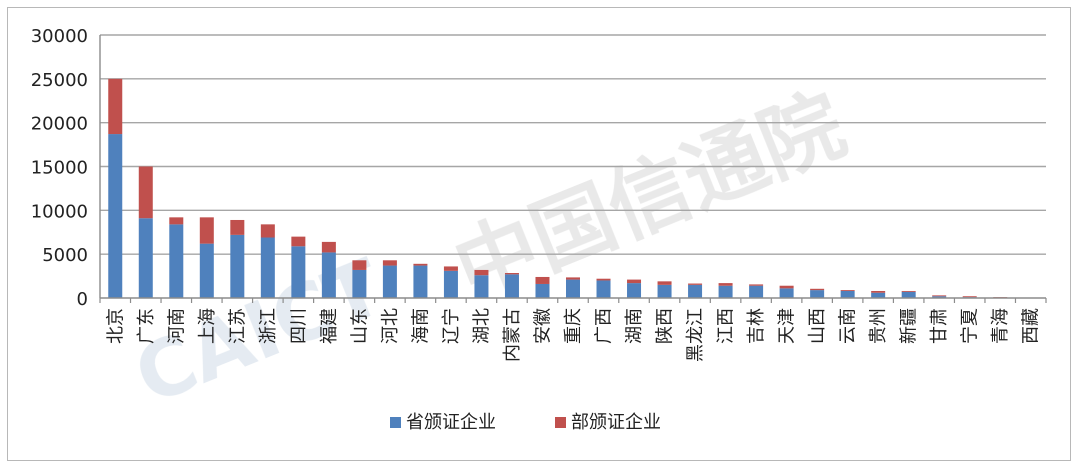  What do you see at coordinates (787, 326) in the screenshot?
I see `x-tick-label: 天津` at bounding box center [787, 326].